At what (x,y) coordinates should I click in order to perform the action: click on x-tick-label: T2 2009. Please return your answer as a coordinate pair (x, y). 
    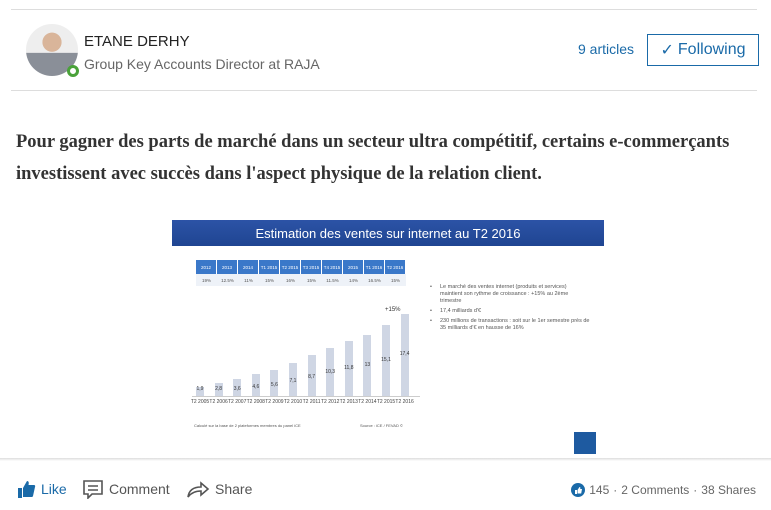
    Looking at the image, I should click on (274, 402).